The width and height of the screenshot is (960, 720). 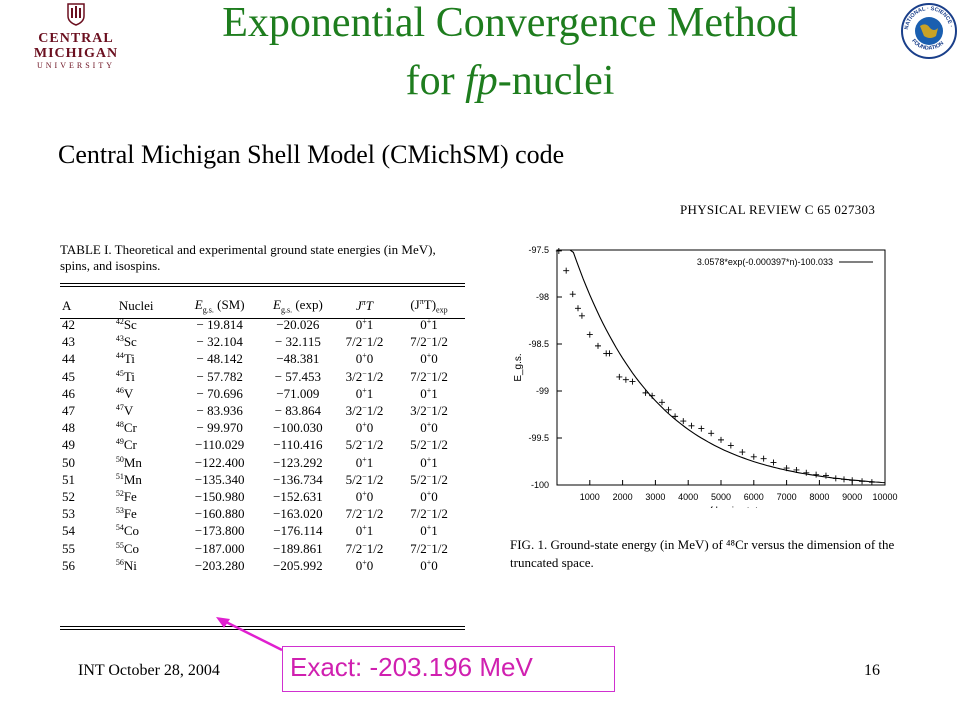 I want to click on col-header-a: A, so click(x=67, y=305).